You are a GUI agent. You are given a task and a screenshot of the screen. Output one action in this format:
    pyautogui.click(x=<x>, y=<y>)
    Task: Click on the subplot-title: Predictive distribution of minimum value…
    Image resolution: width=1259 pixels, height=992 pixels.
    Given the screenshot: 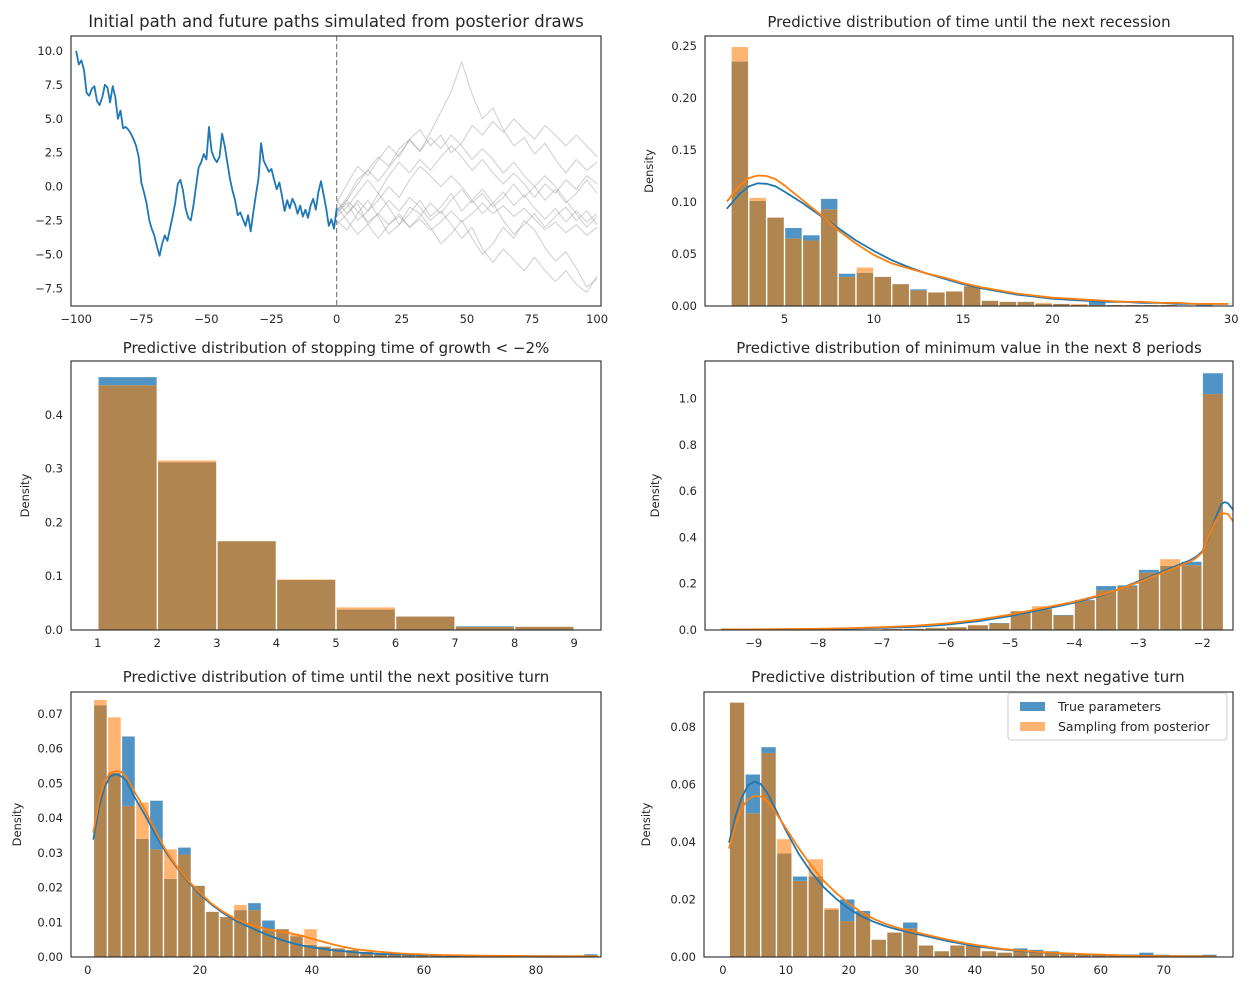 What is the action you would take?
    pyautogui.click(x=969, y=348)
    